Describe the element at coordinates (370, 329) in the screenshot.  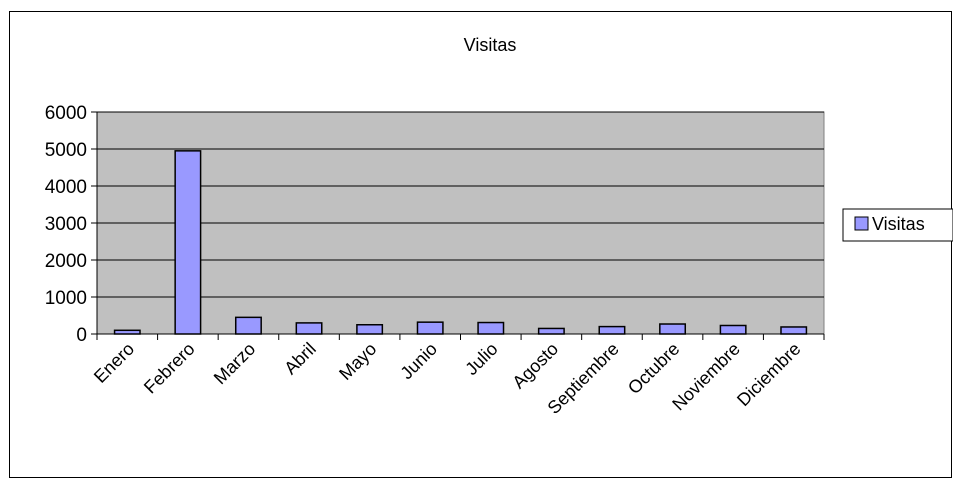
I see `bar-mayo` at that location.